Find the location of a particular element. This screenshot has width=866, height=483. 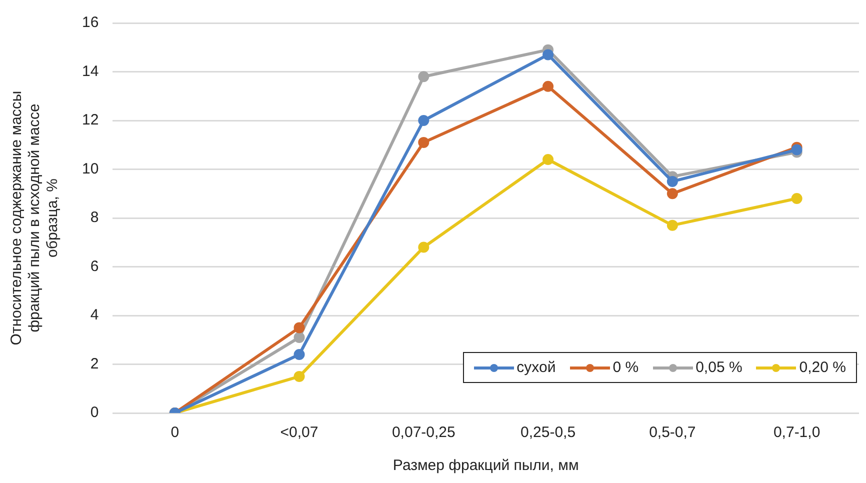

x-tick-label: 0,25-0,5 is located at coordinates (548, 433).